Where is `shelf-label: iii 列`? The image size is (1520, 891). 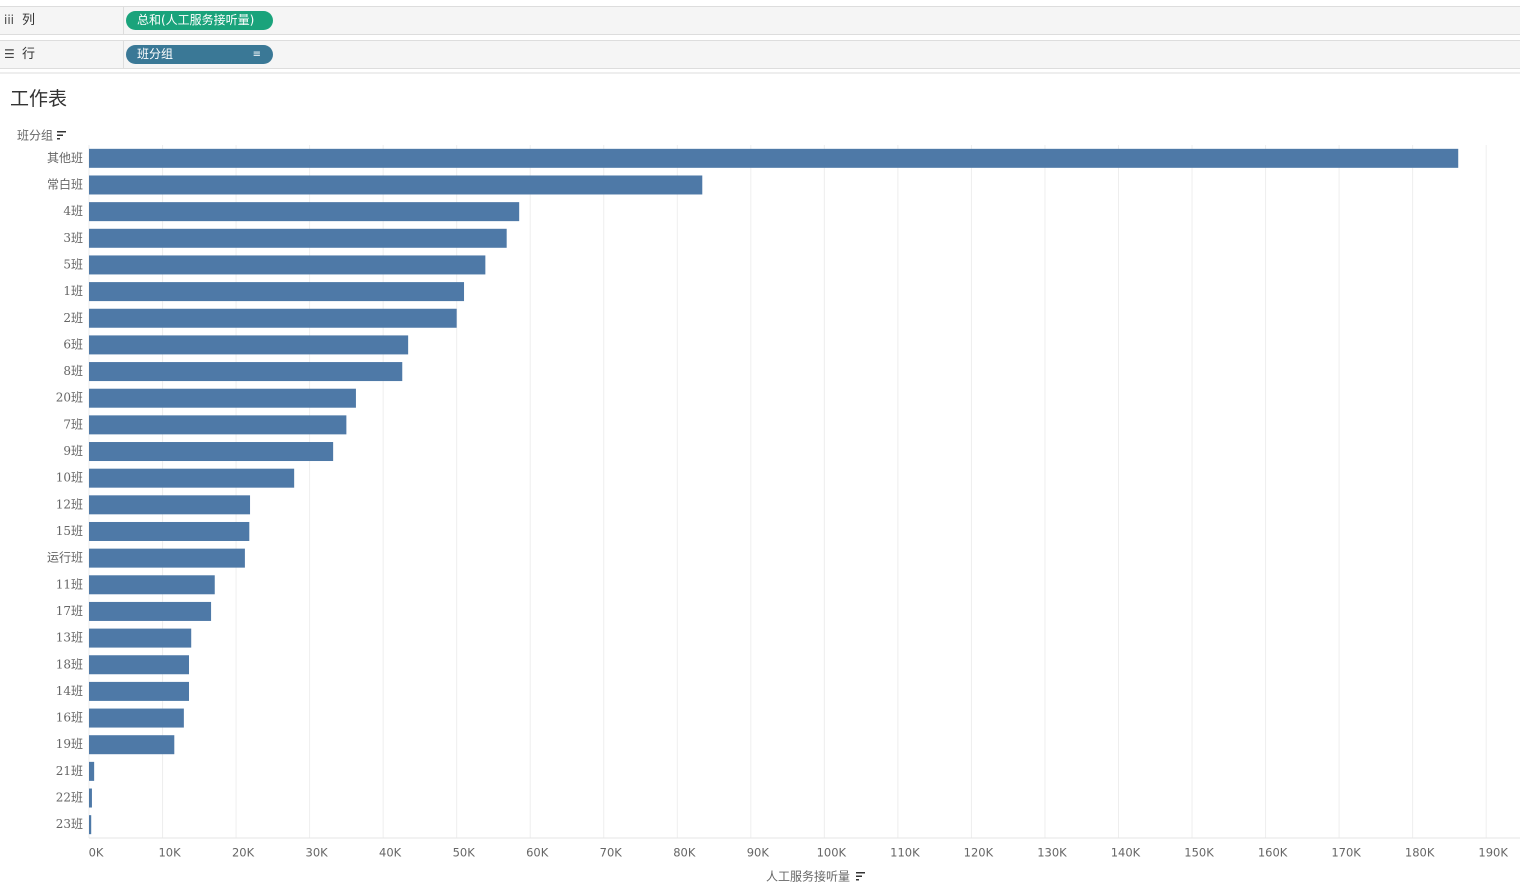 shelf-label: iii 列 is located at coordinates (62, 20).